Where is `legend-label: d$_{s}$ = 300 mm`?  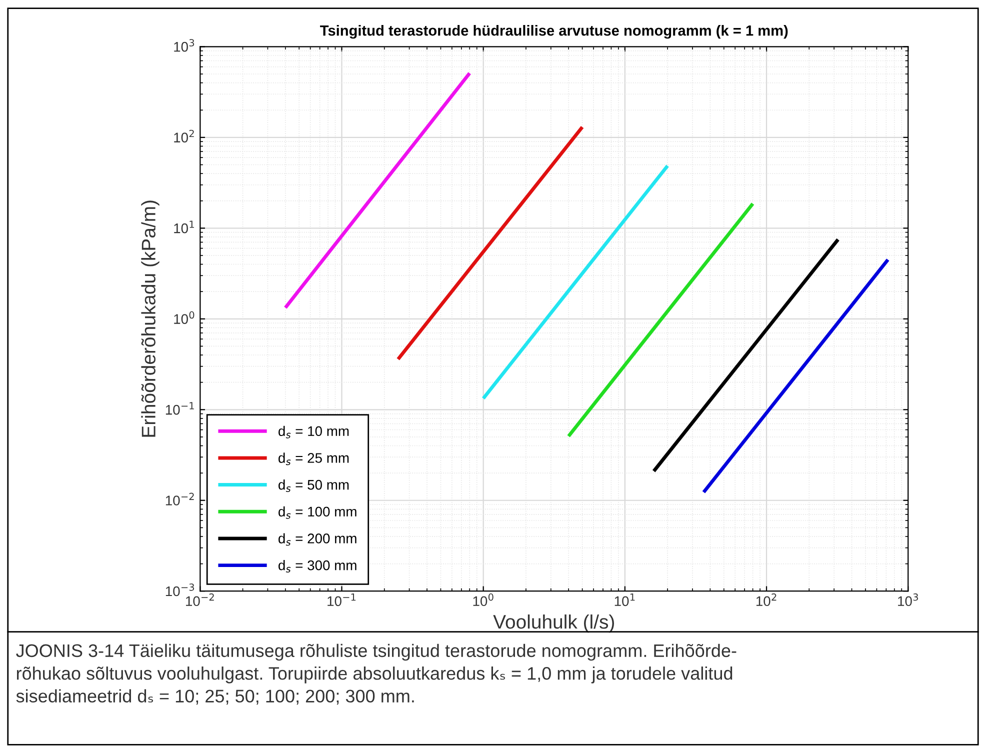 legend-label: d$_{s}$ = 300 mm is located at coordinates (317, 566).